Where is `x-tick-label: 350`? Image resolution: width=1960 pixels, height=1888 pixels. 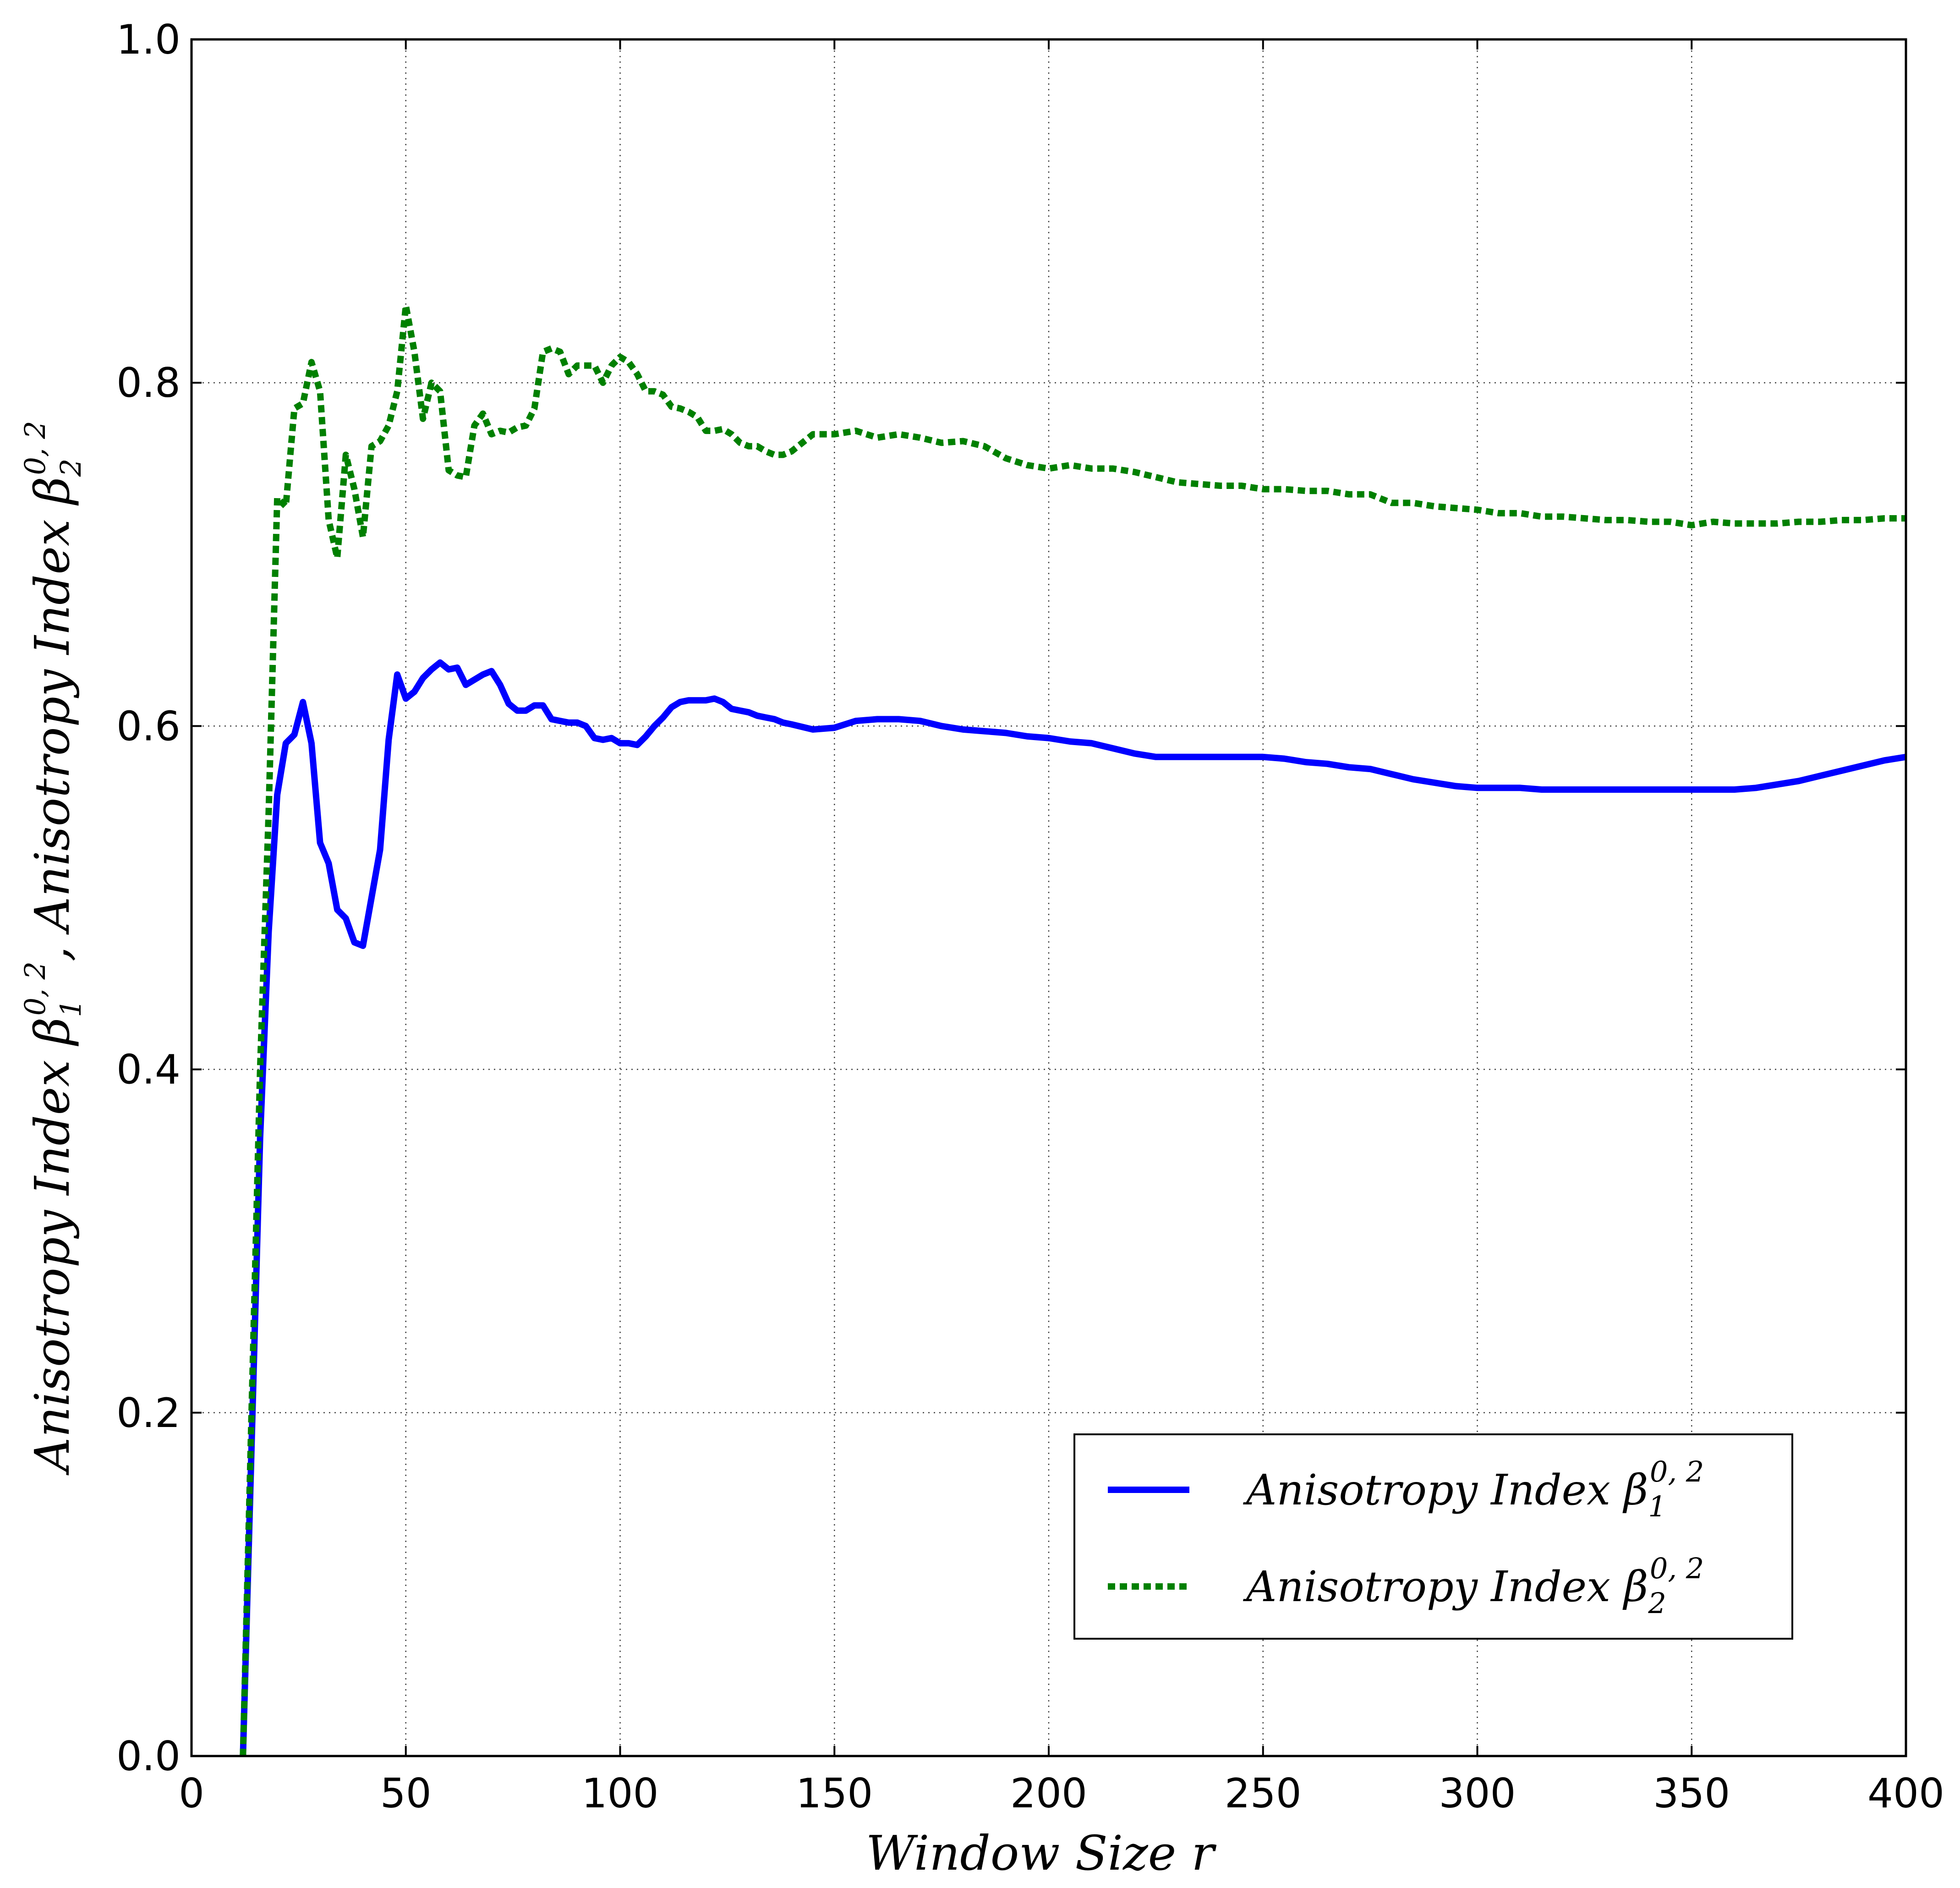
x-tick-label: 350 is located at coordinates (1691, 1794).